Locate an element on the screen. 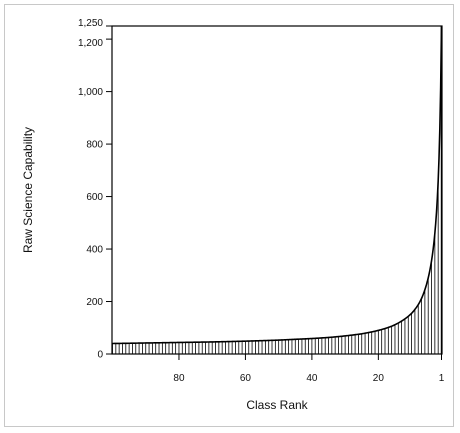  x-tick-label-60: 60 is located at coordinates (246, 378).